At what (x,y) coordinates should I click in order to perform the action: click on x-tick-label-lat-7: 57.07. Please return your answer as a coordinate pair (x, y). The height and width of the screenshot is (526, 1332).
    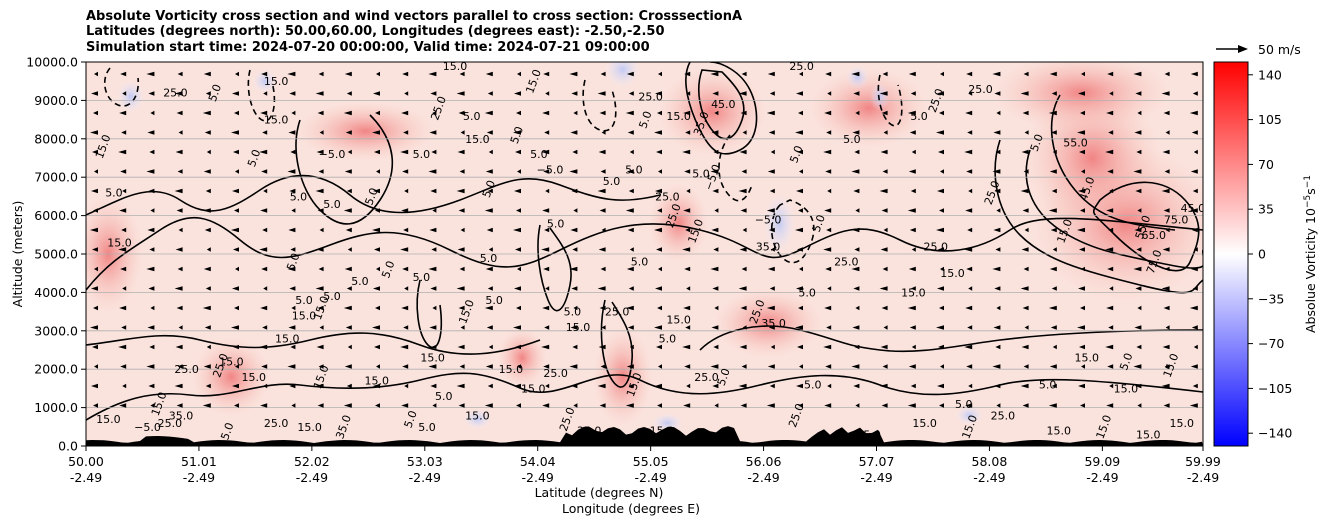
    Looking at the image, I should click on (877, 461).